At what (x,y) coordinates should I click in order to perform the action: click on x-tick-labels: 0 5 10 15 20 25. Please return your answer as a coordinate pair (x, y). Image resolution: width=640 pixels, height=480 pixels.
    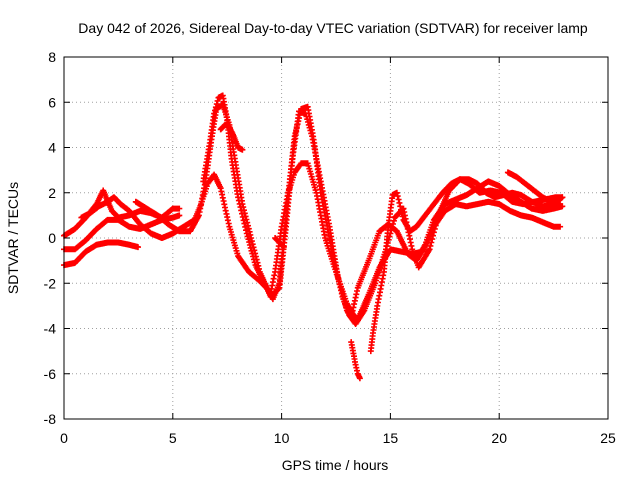
    Looking at the image, I should click on (338, 438).